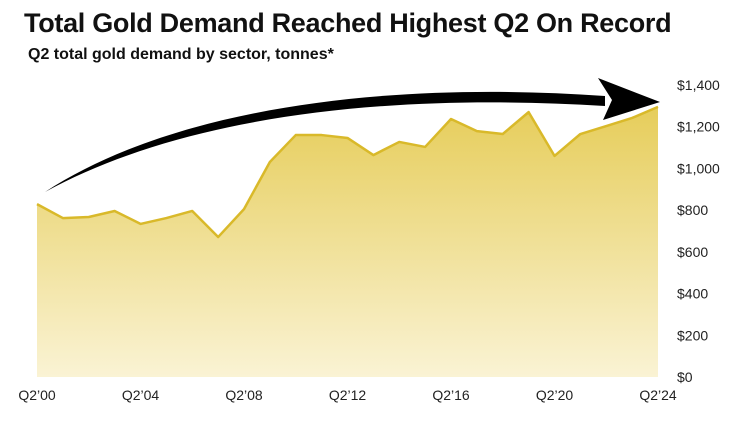 This screenshot has width=756, height=425. What do you see at coordinates (555, 395) in the screenshot?
I see `x-tick-label: Q2’20` at bounding box center [555, 395].